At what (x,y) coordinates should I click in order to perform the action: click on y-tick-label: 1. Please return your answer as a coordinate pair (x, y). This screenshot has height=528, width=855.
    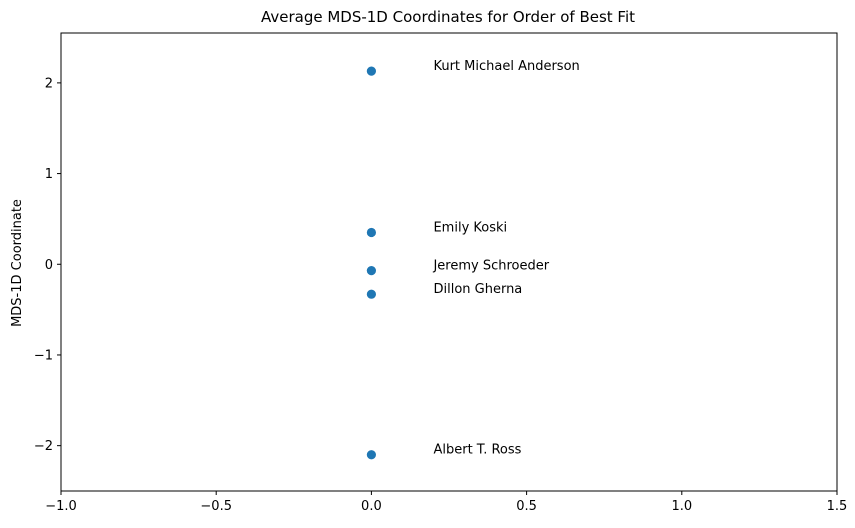
    Looking at the image, I should click on (49, 174).